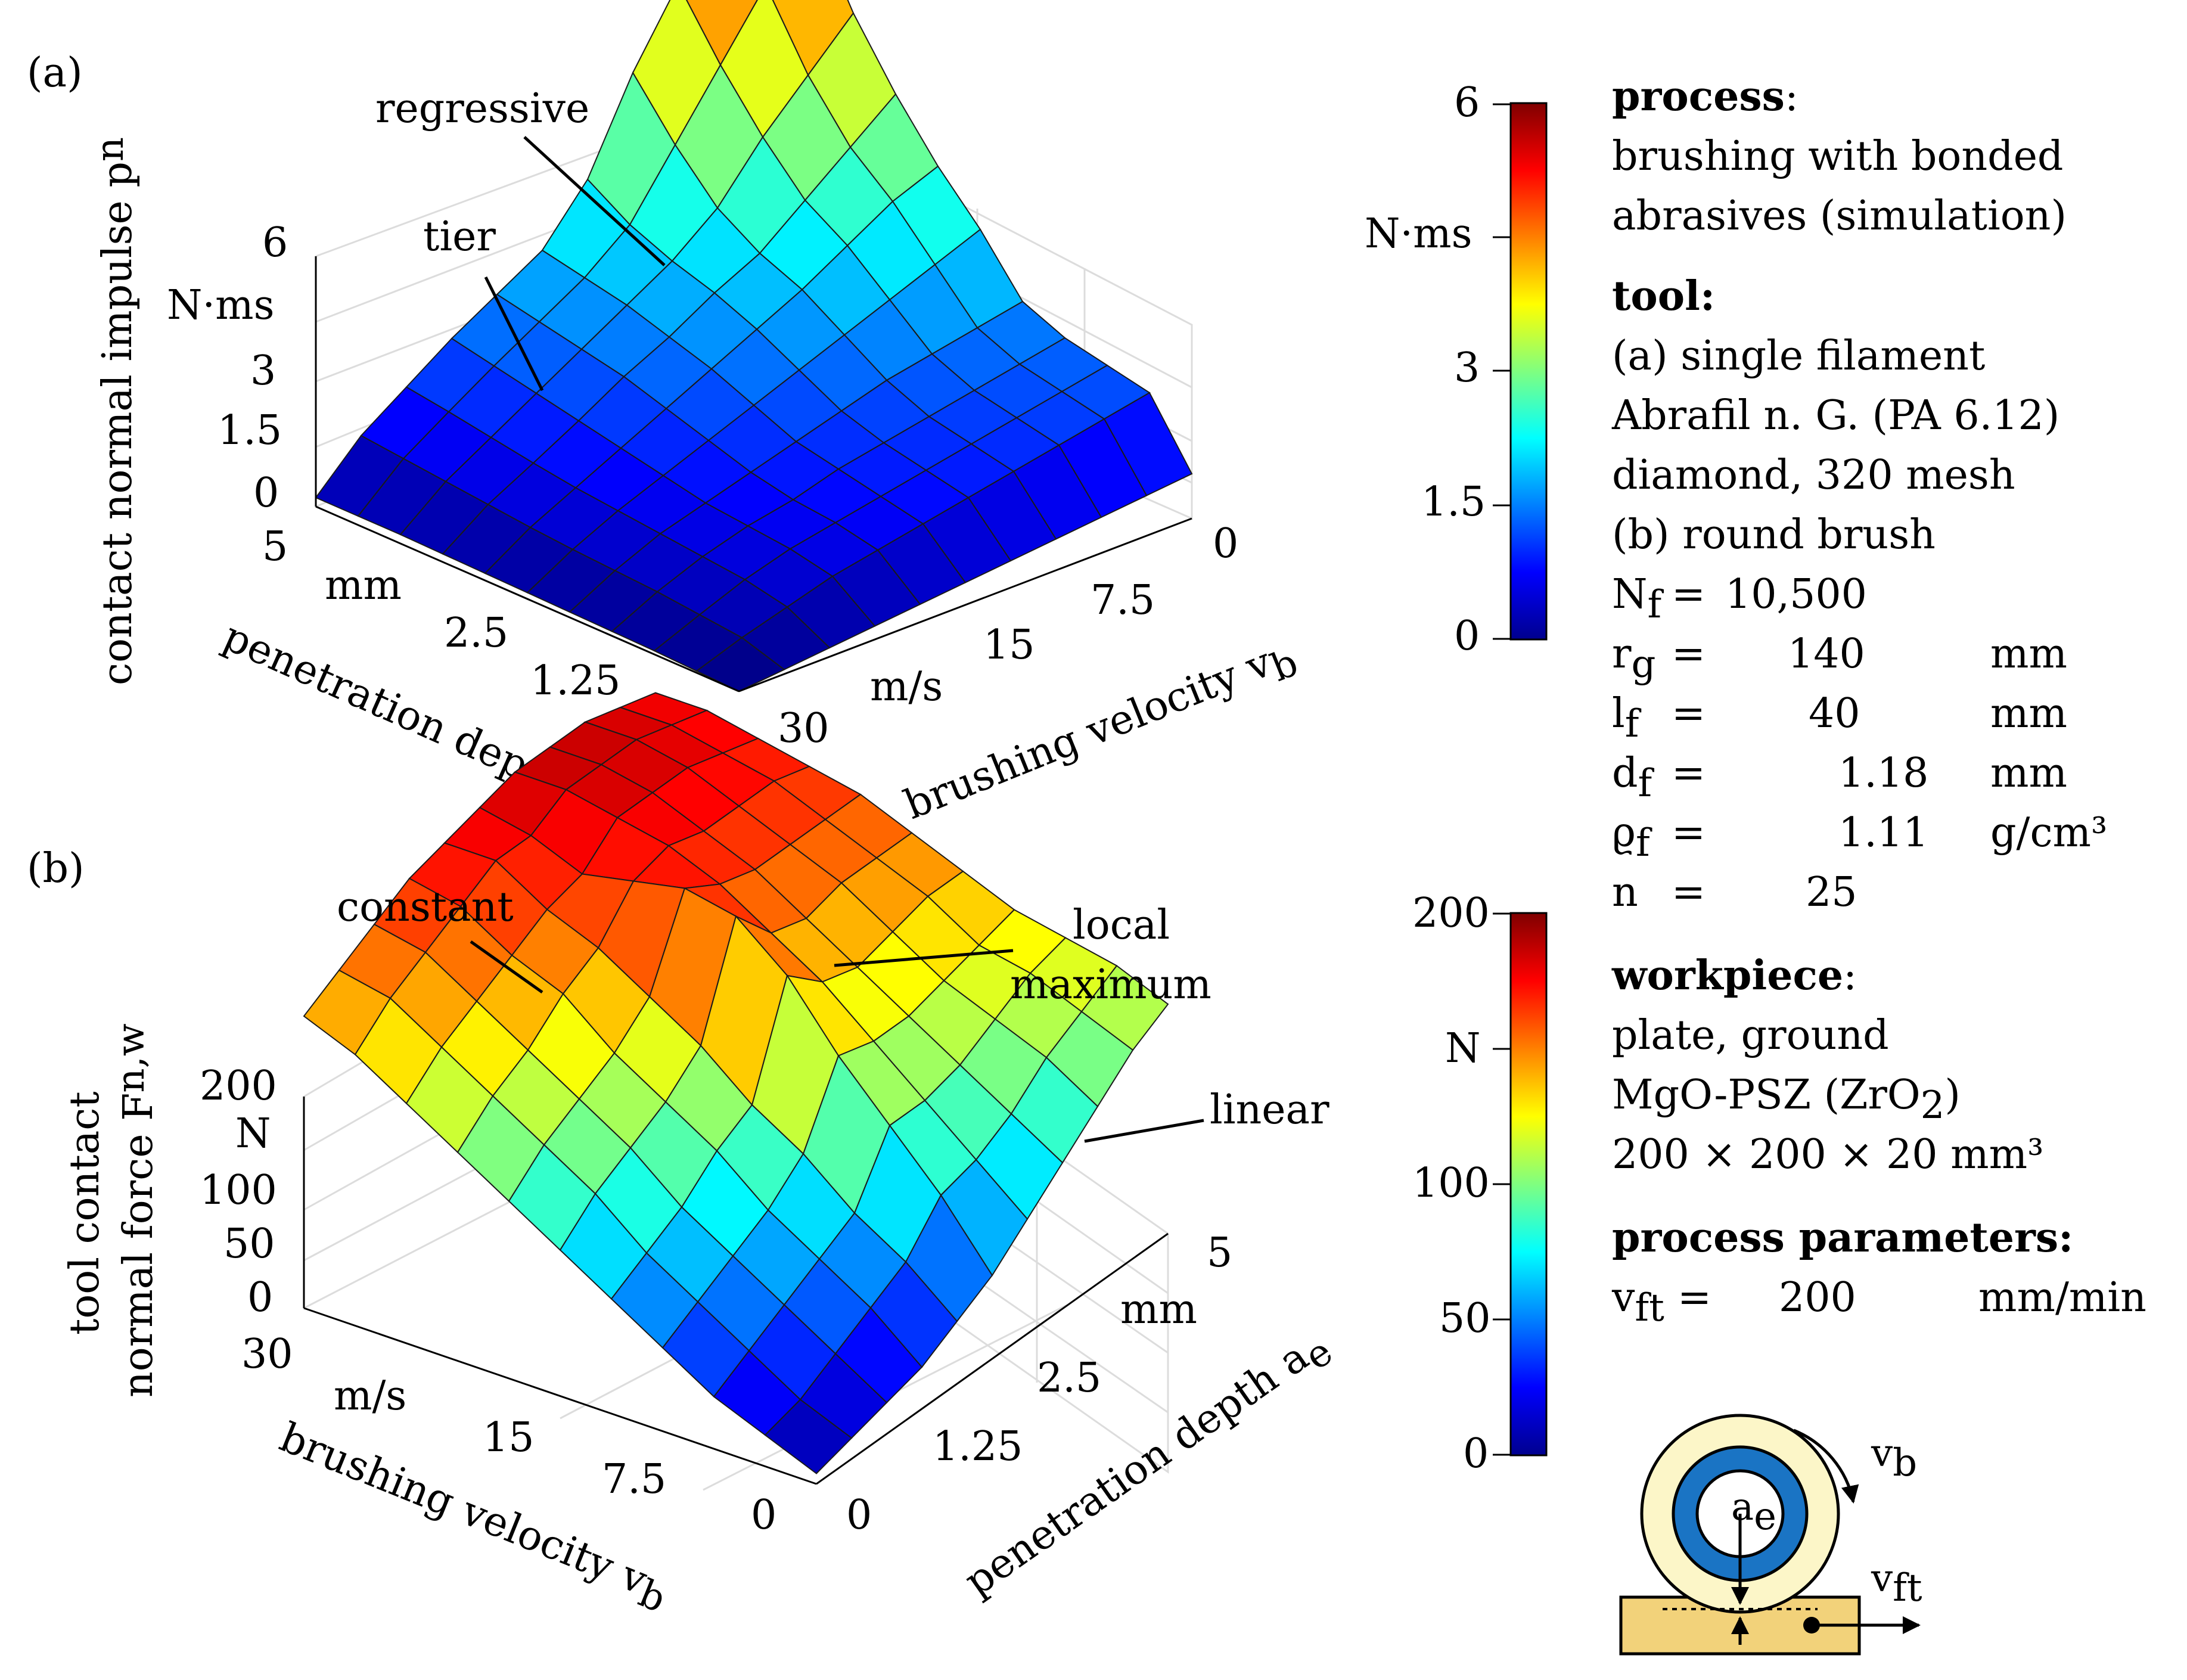  I want to click on svg-text: lf, so click(1627, 718).